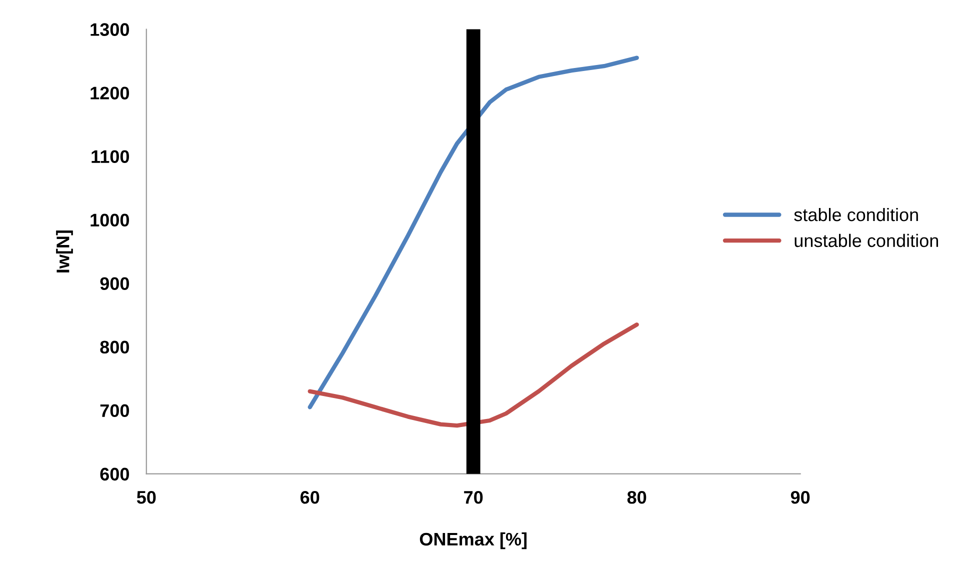  What do you see at coordinates (856, 215) in the screenshot?
I see `legend-label: stable condition` at bounding box center [856, 215].